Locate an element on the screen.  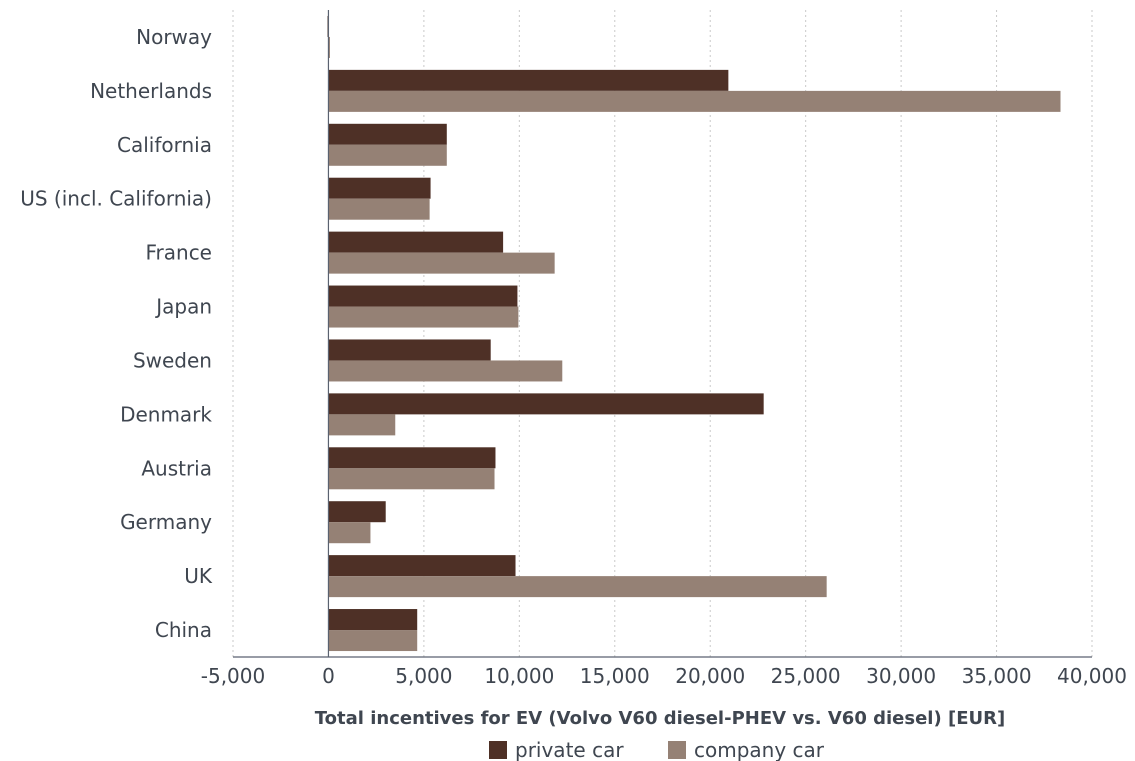
x-tick-label: 35,000 is located at coordinates (997, 676).